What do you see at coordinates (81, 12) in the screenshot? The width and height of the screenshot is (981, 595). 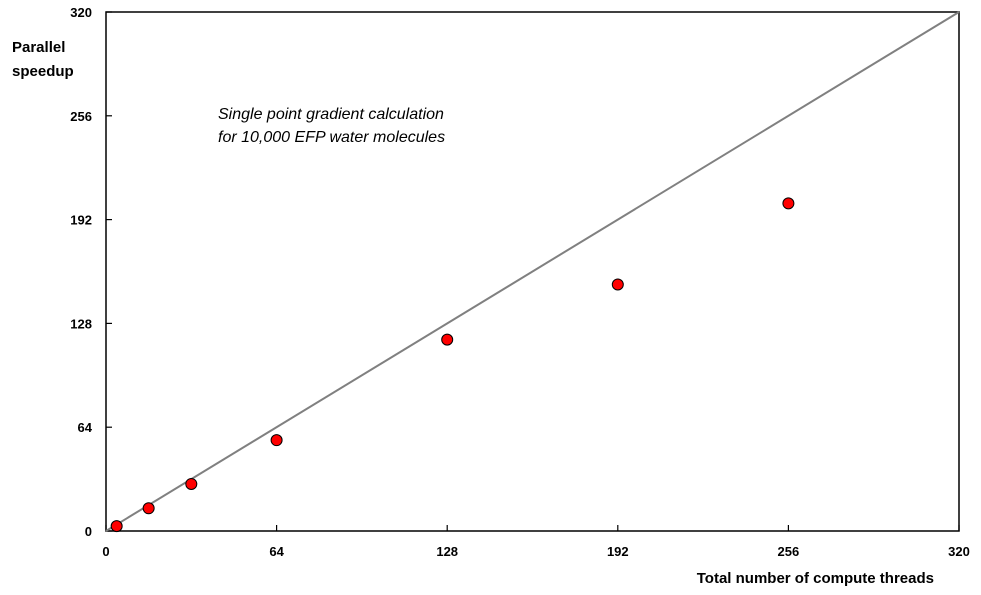 I see `y-tick-label: 320` at bounding box center [81, 12].